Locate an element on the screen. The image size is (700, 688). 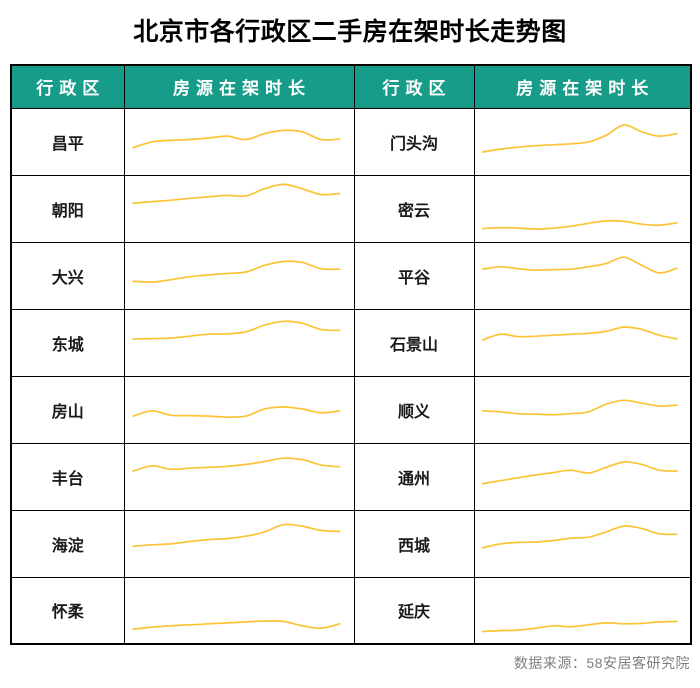
district-label: 丰台 is located at coordinates (67, 476).